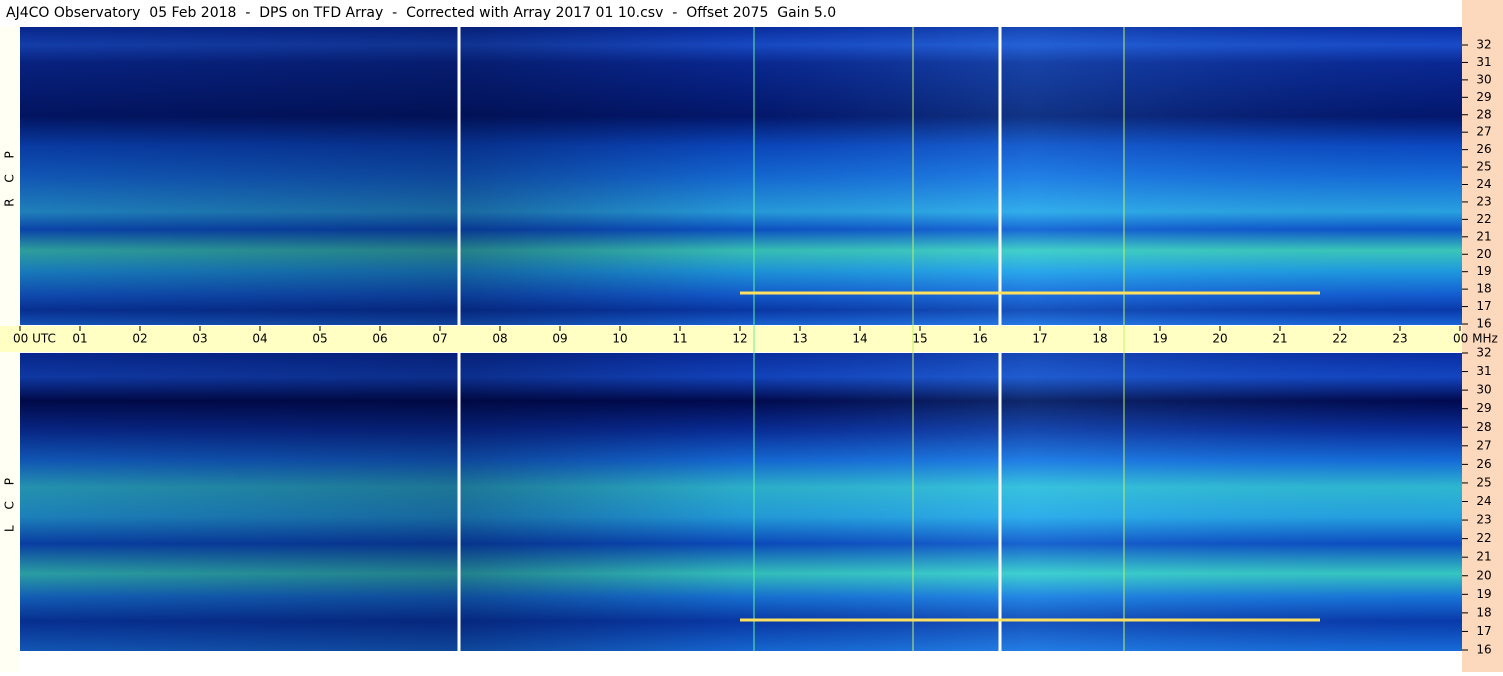 The height and width of the screenshot is (676, 1503). What do you see at coordinates (559, 339) in the screenshot?
I see `time-label: 09` at bounding box center [559, 339].